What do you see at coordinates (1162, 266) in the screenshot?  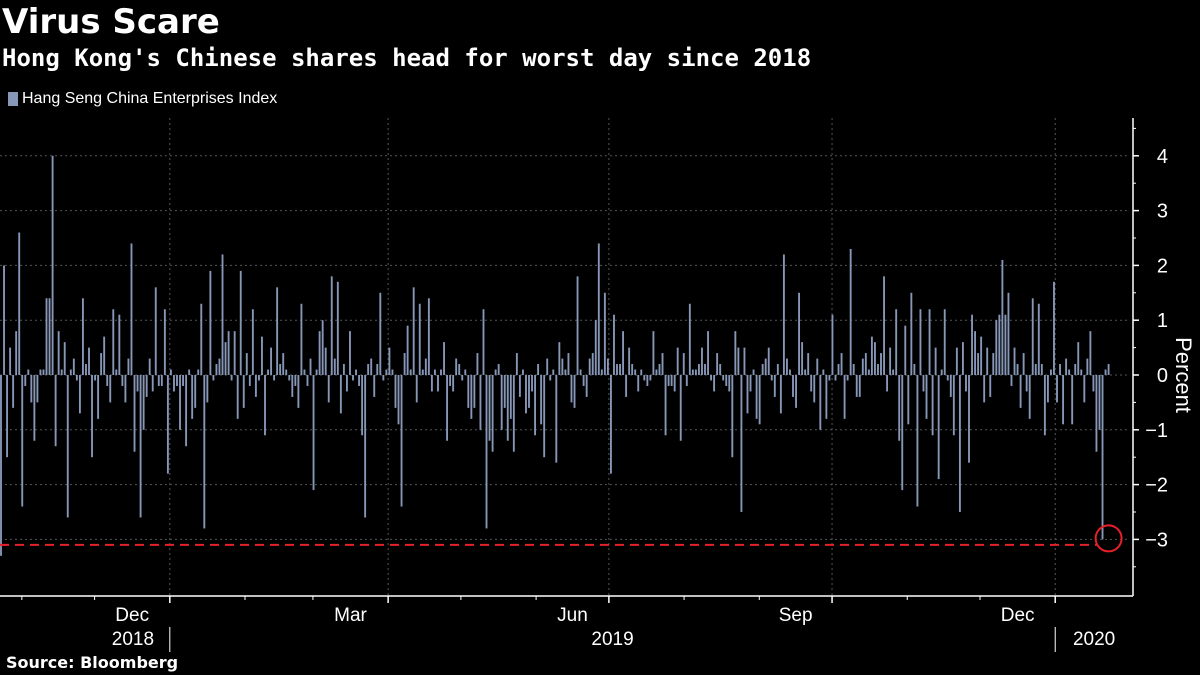 I see `y-tick-label: 2` at bounding box center [1162, 266].